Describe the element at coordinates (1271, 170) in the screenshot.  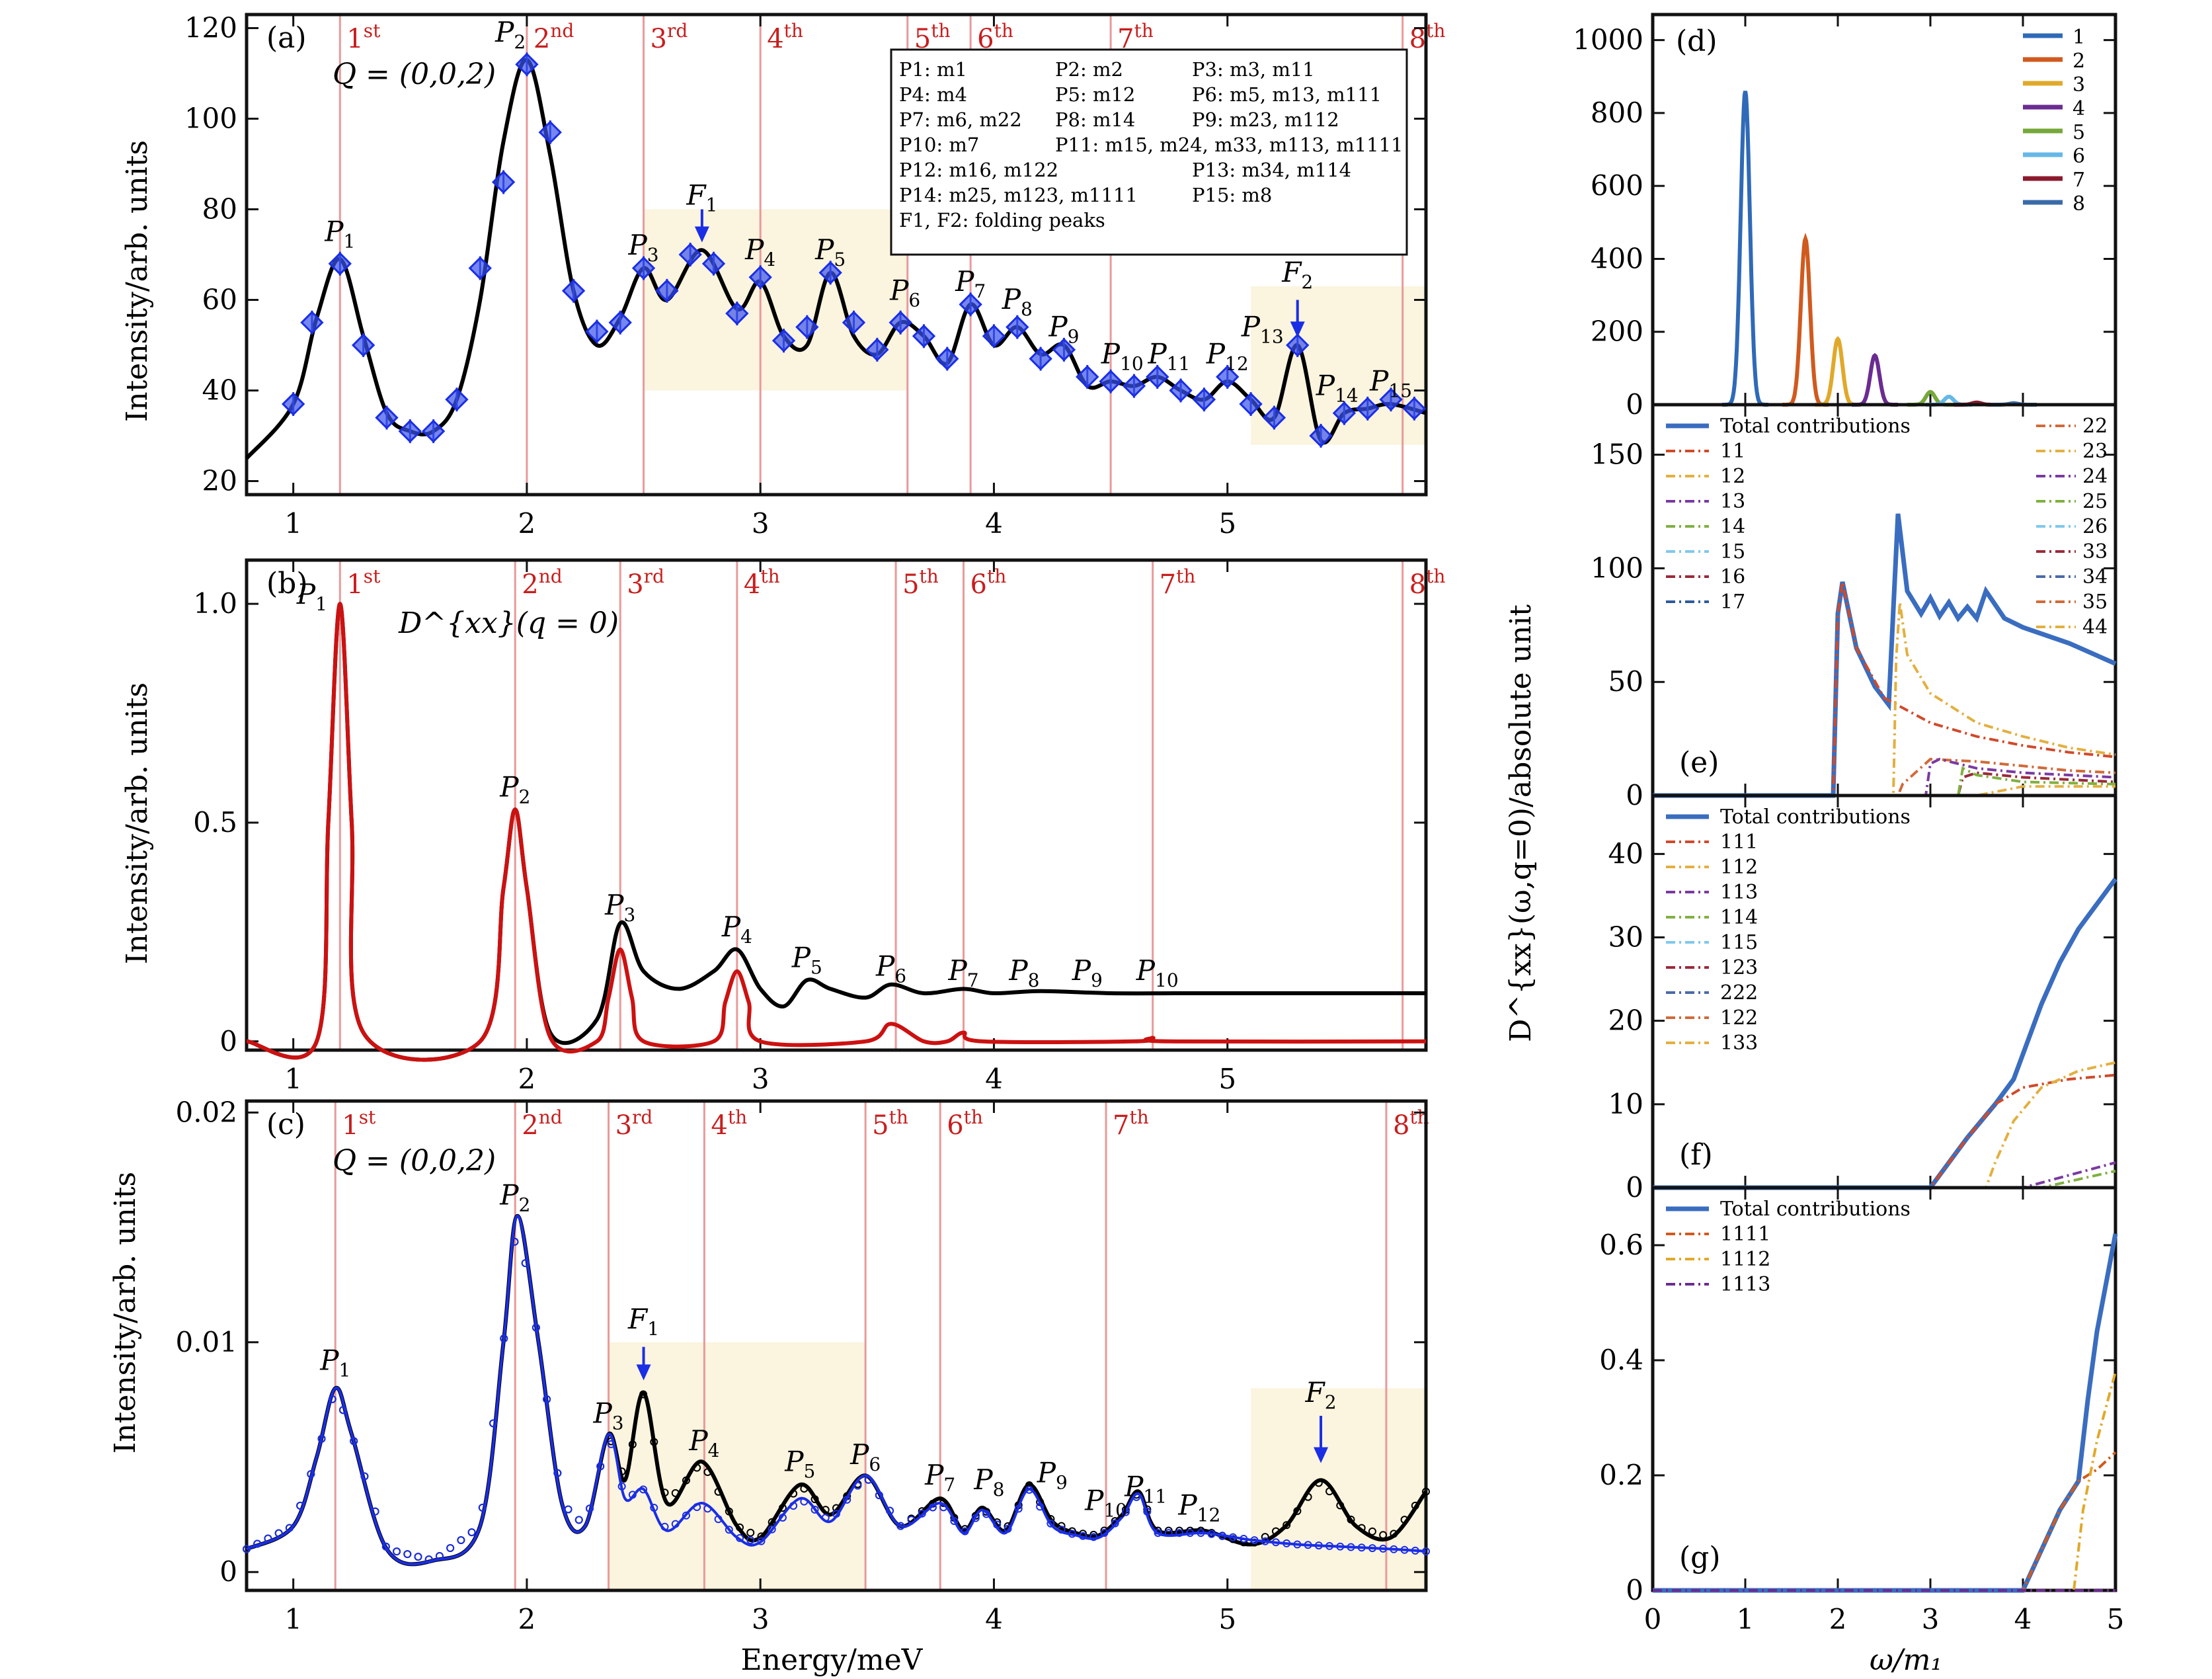
I see `box-entry-4-2: P13: m34, m114` at that location.